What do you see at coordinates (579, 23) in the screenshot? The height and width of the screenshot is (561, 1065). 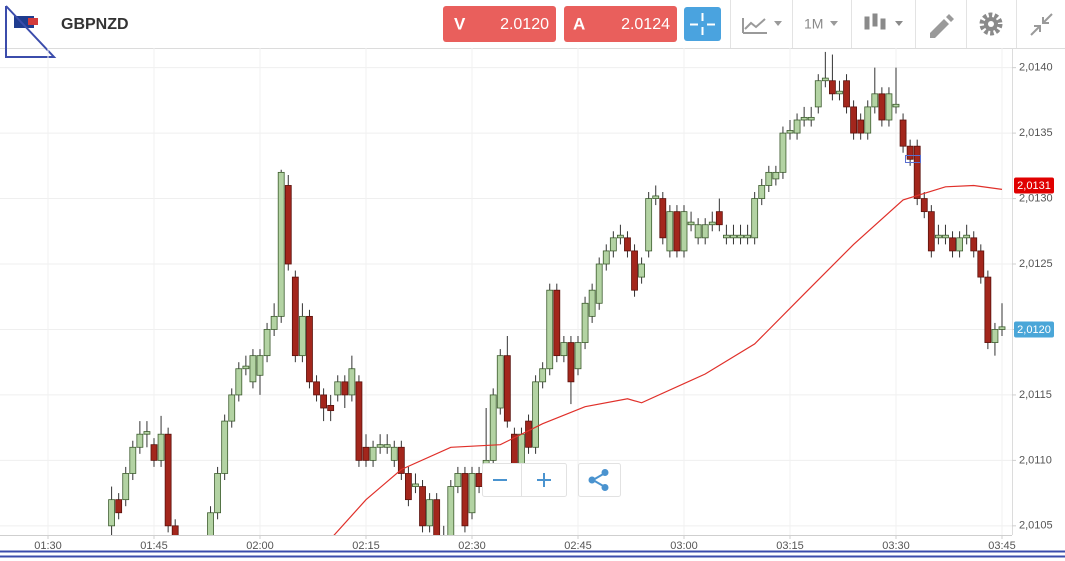 I see `buy-label: A` at bounding box center [579, 23].